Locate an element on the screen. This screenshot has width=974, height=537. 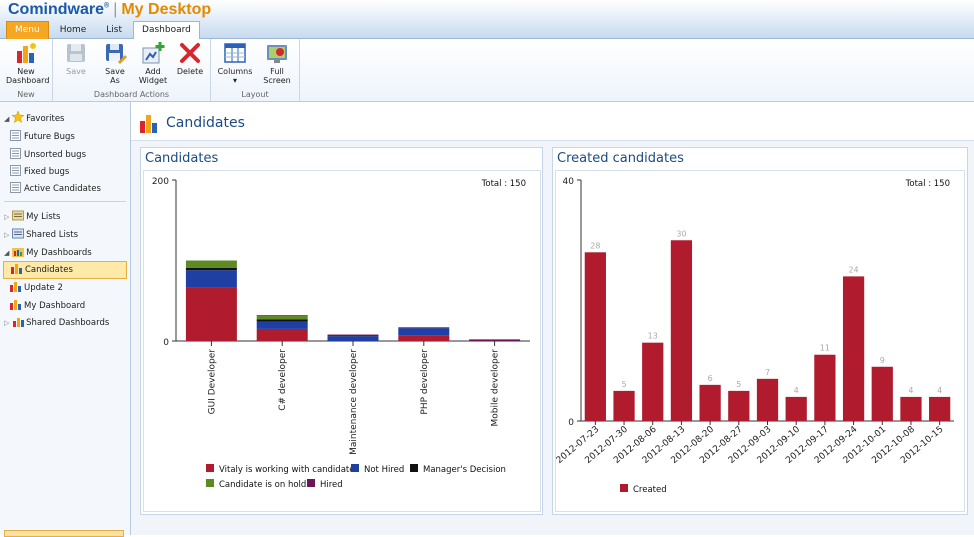
sidebar-shared-lists: ▷ Shared Lists is located at coordinates (41, 235).